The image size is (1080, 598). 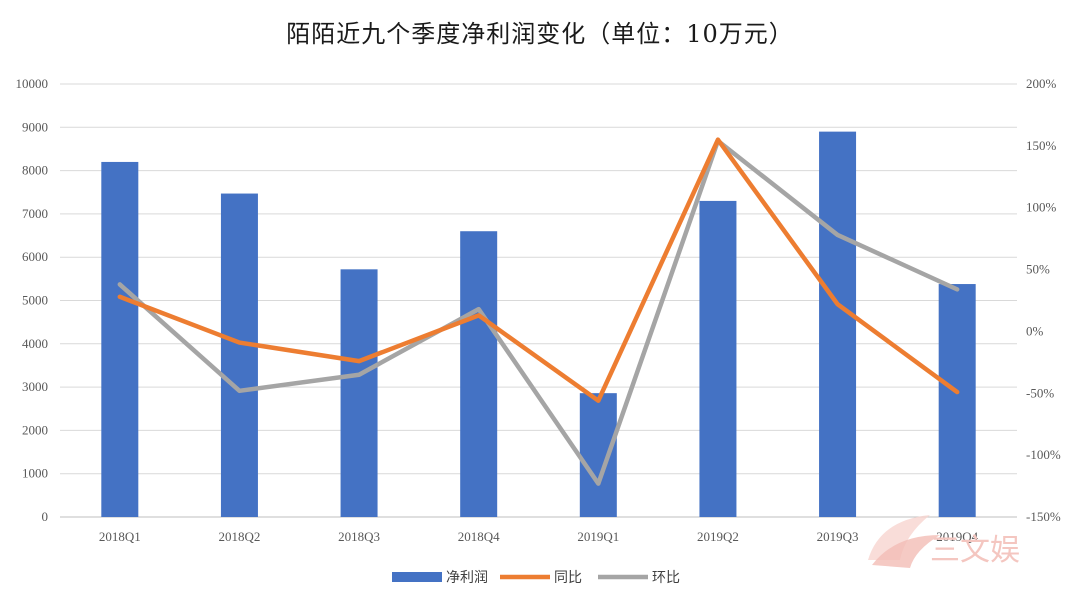 What do you see at coordinates (1043, 454) in the screenshot?
I see `right-tick-label: -100%` at bounding box center [1043, 454].